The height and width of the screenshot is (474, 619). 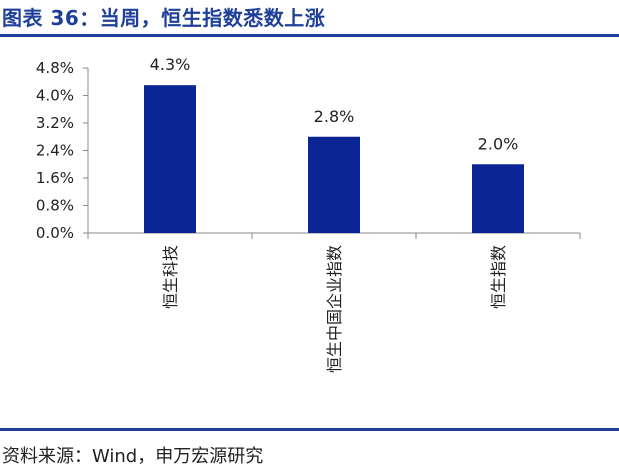 I want to click on source-note: 资料来源：Wind，申万宏源研究, so click(x=133, y=456).